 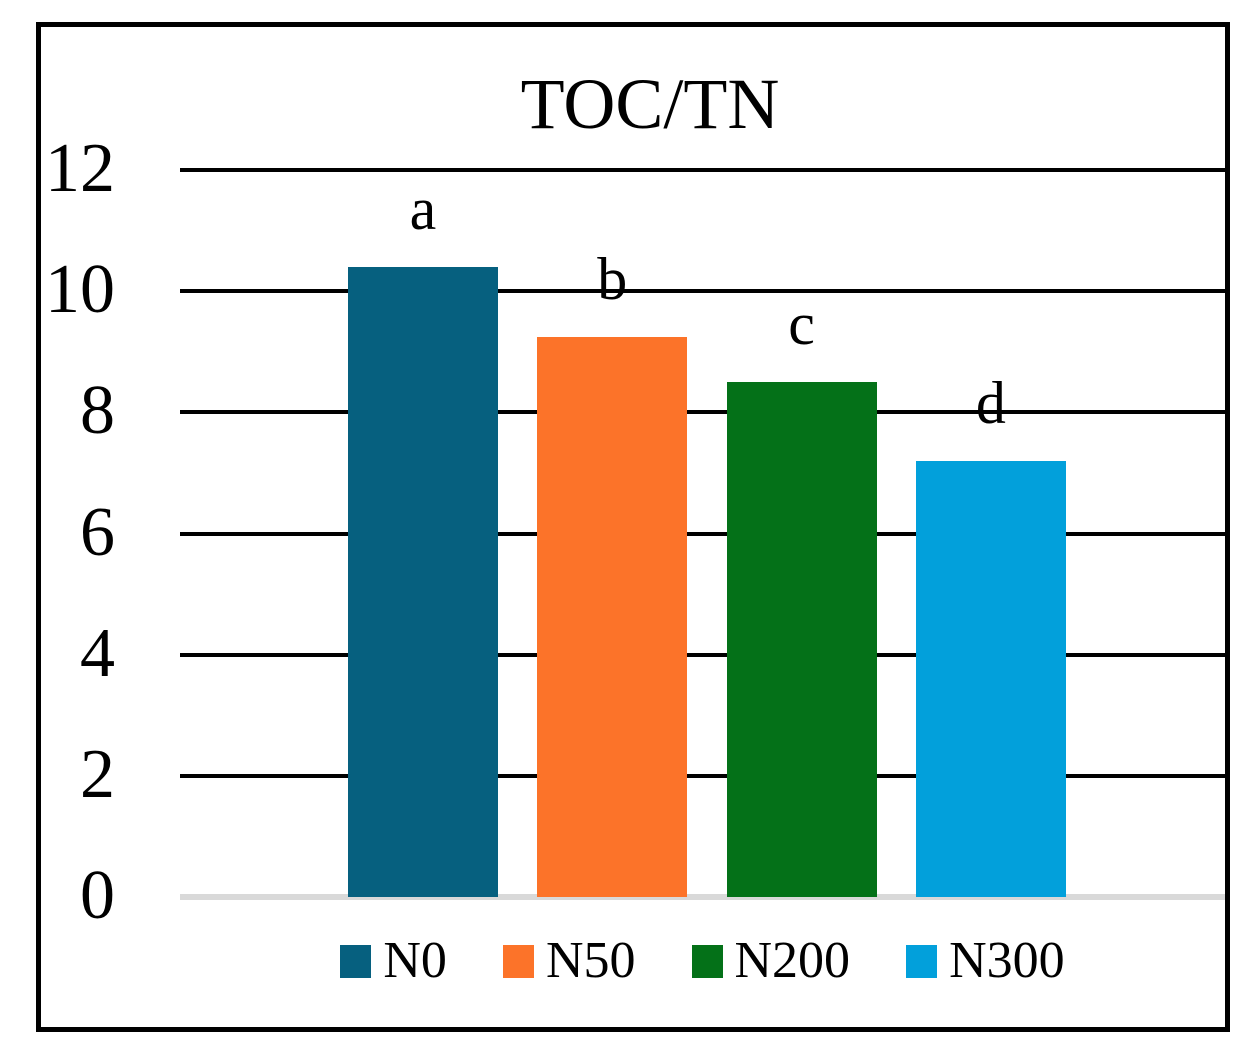 What do you see at coordinates (650, 104) in the screenshot?
I see `chart-title: TOC/TN` at bounding box center [650, 104].